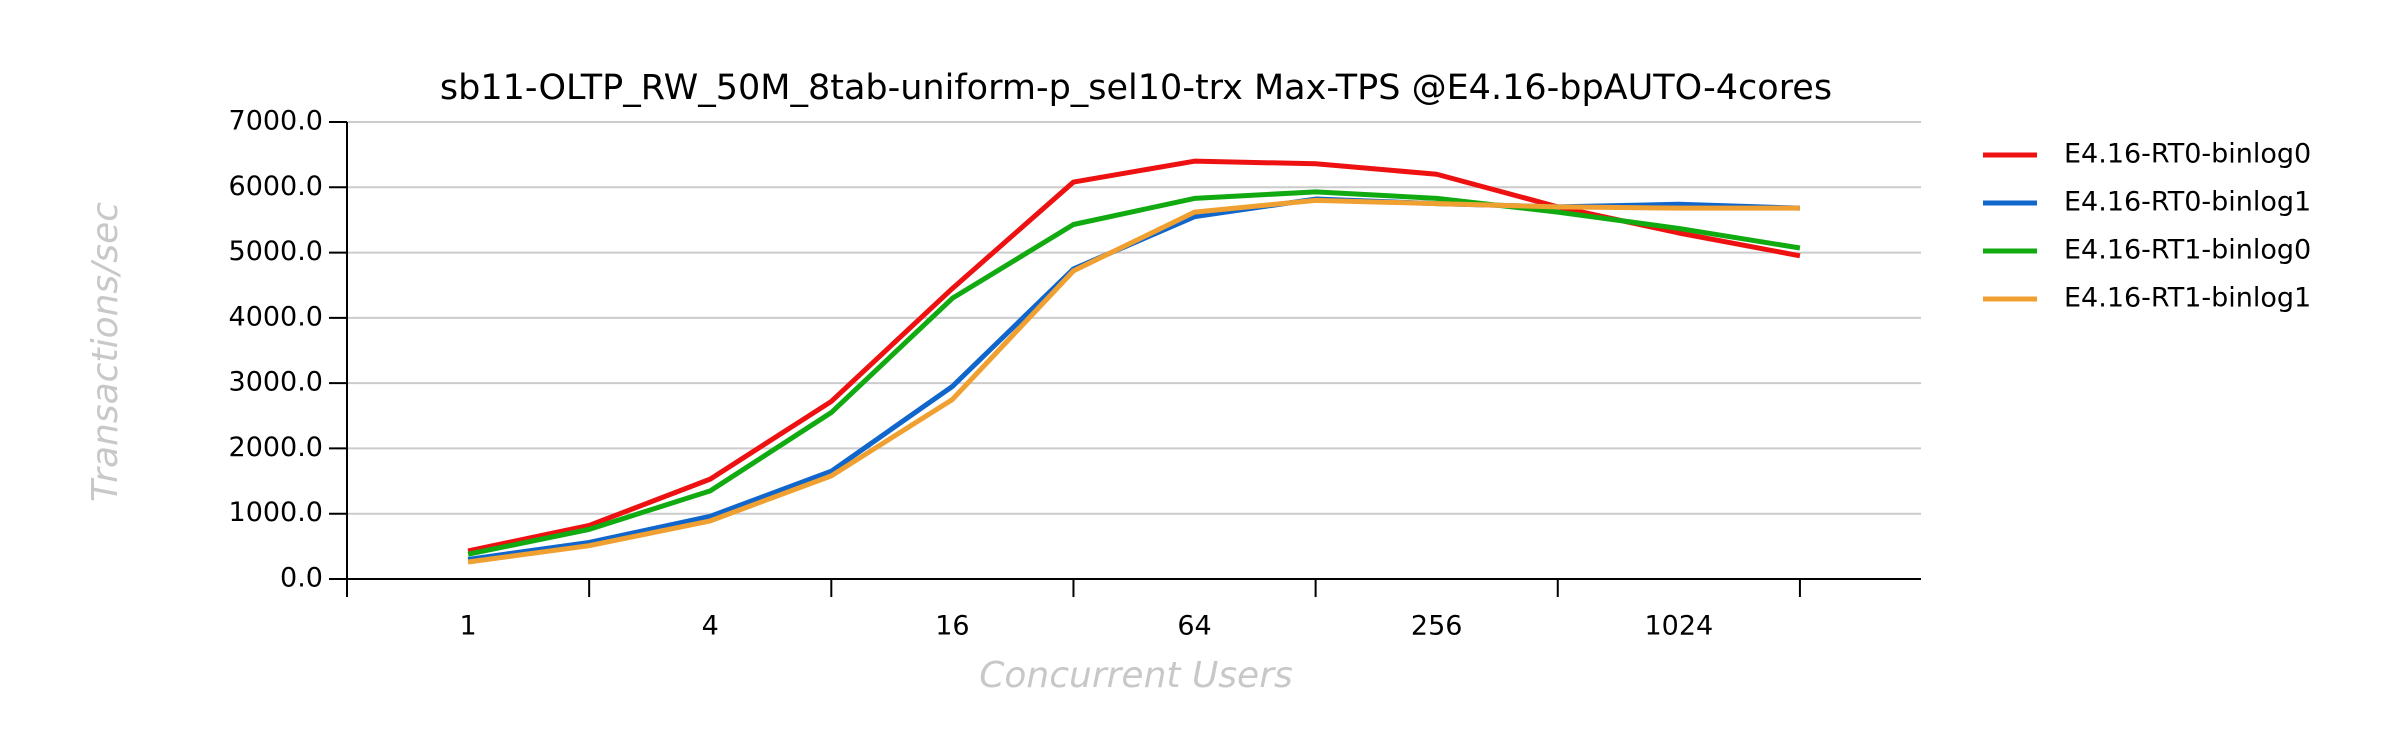 The image size is (2400, 748). I want to click on y-tick-label: 3000.0, so click(276, 382).